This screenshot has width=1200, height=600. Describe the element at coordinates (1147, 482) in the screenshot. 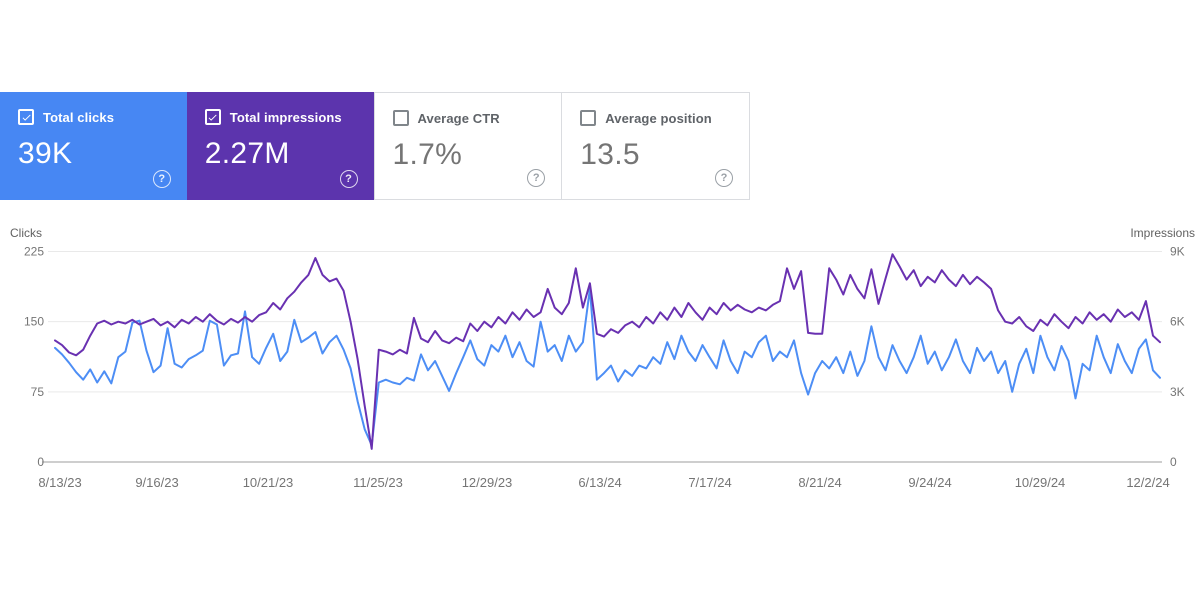

I see `x-axis-date-label: 12/2/24` at that location.